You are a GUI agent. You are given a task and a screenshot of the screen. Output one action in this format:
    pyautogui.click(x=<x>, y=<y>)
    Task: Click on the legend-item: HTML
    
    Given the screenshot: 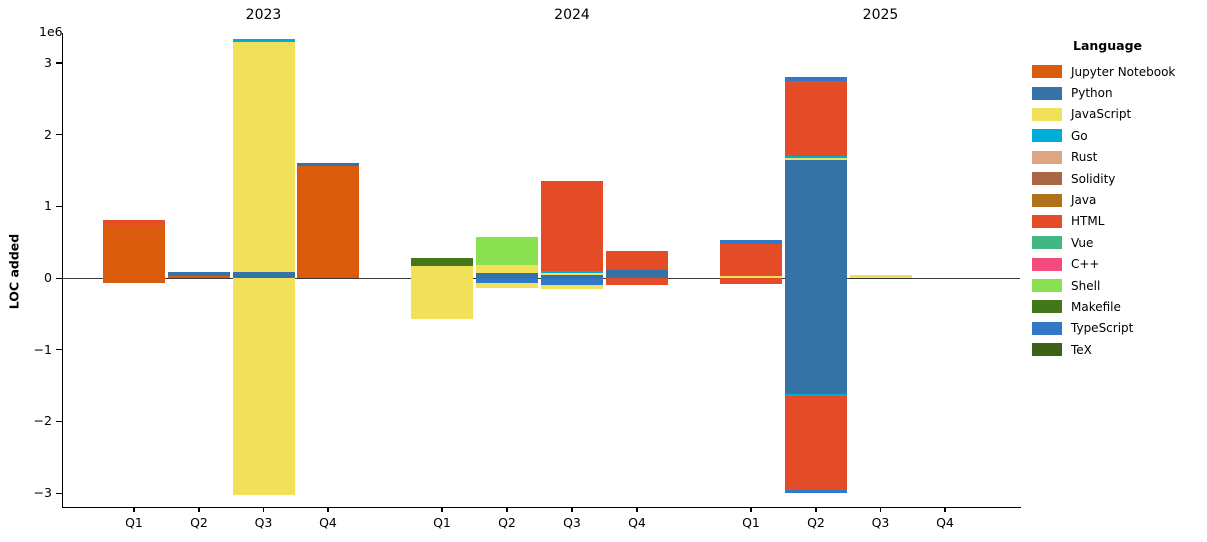 What is the action you would take?
    pyautogui.click(x=1119, y=221)
    